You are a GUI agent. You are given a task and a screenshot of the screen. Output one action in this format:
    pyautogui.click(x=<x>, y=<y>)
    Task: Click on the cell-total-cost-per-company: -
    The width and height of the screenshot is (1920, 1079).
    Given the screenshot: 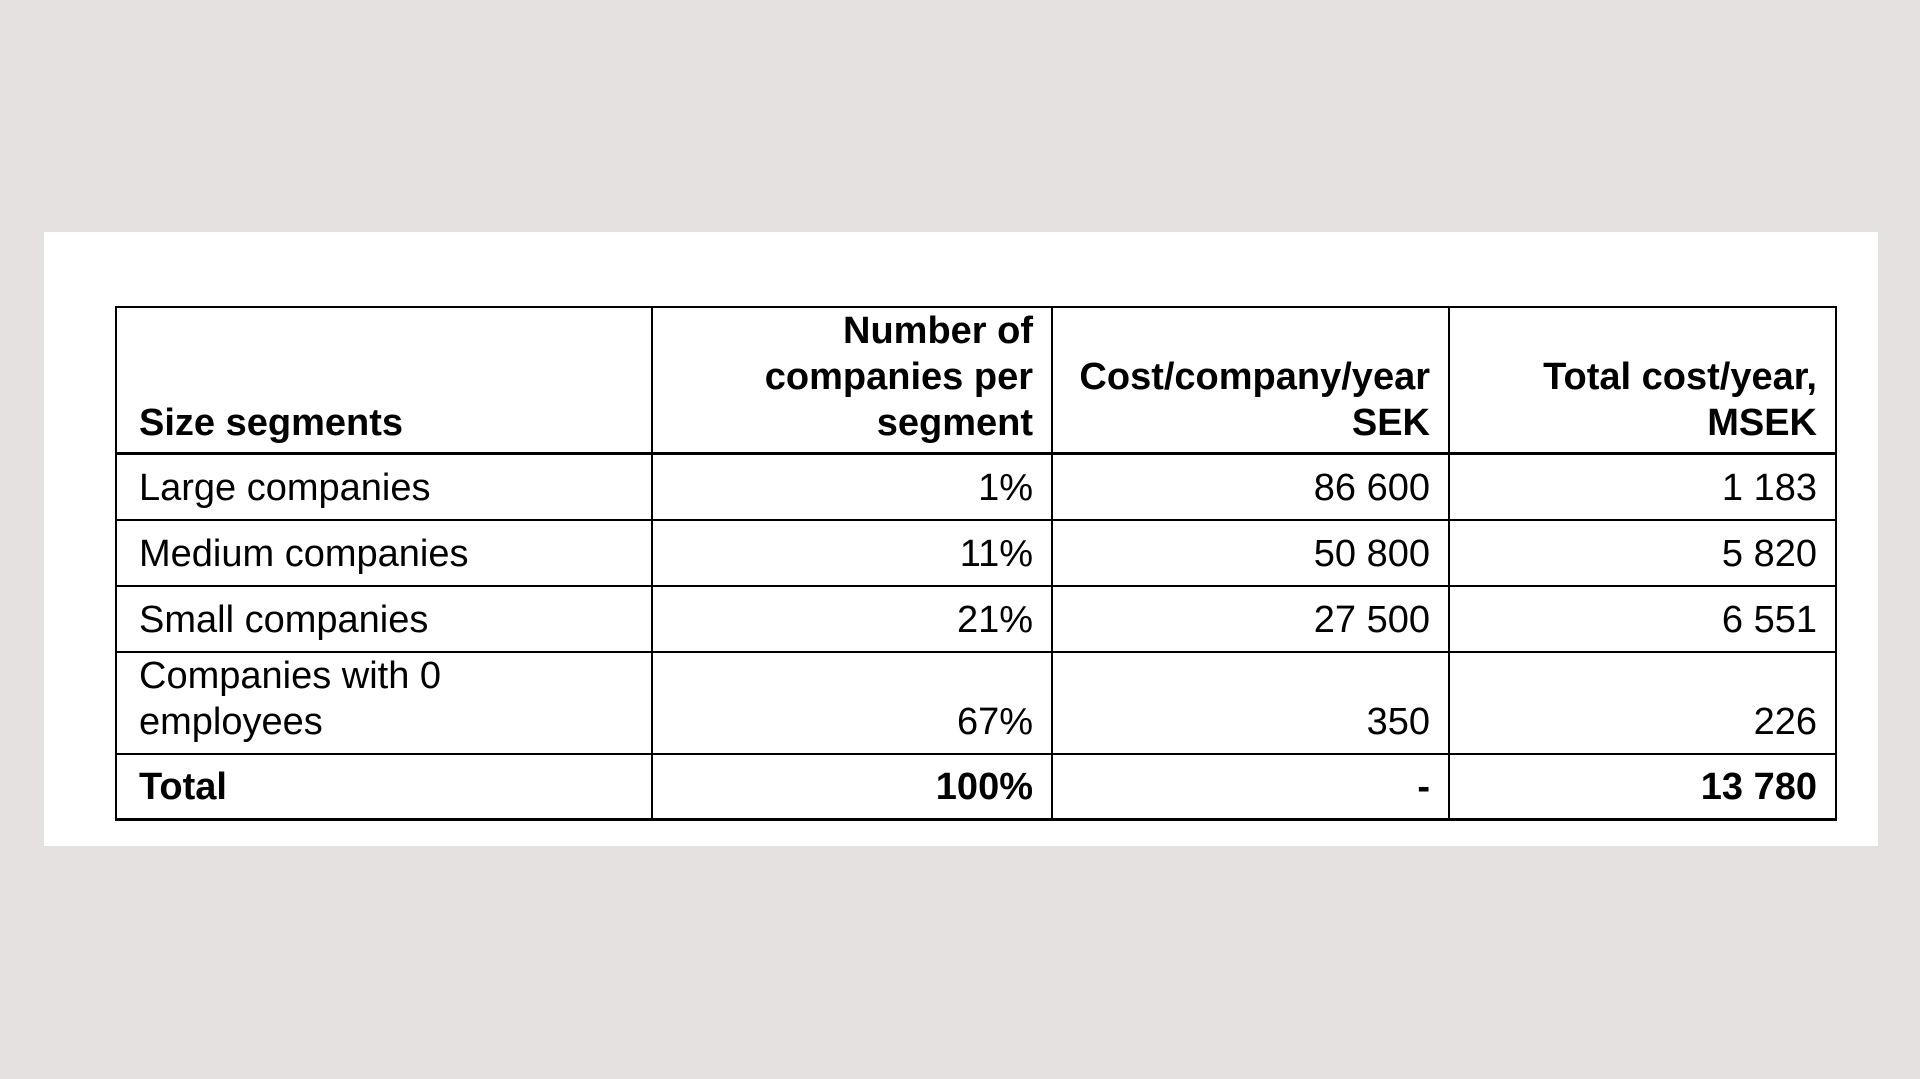 What is the action you would take?
    pyautogui.click(x=1250, y=786)
    